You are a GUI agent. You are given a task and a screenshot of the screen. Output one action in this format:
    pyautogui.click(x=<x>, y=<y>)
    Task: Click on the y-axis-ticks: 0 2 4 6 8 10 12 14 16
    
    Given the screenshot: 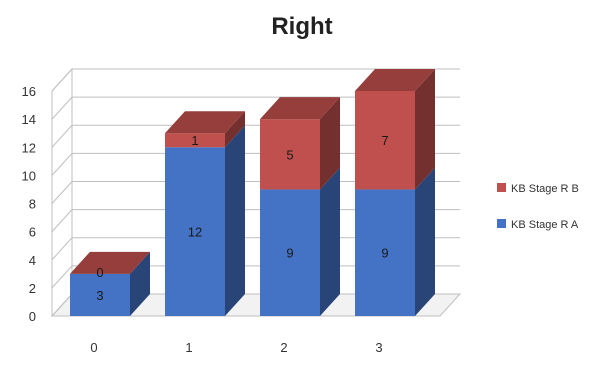 What is the action you would take?
    pyautogui.click(x=29, y=204)
    